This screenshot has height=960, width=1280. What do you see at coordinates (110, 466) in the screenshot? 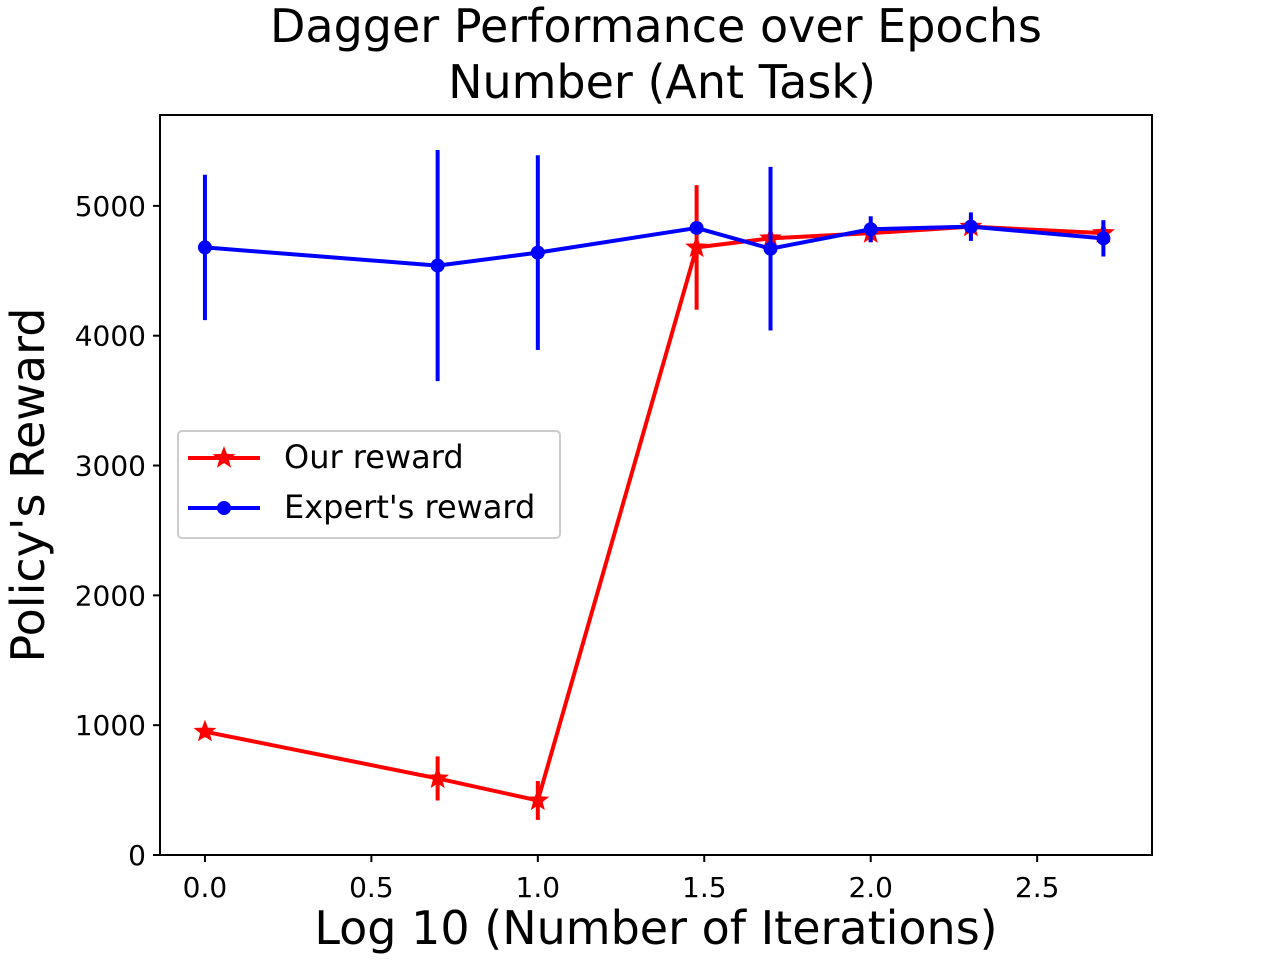
I see `y-tick-label: 3000` at bounding box center [110, 466].